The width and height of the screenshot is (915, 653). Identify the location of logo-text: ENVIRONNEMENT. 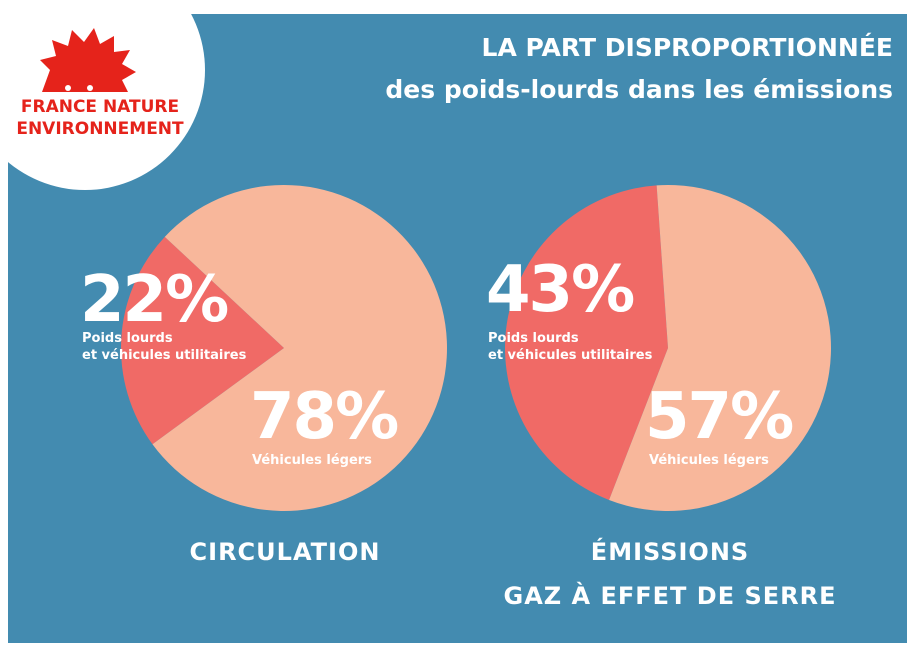
(100, 129).